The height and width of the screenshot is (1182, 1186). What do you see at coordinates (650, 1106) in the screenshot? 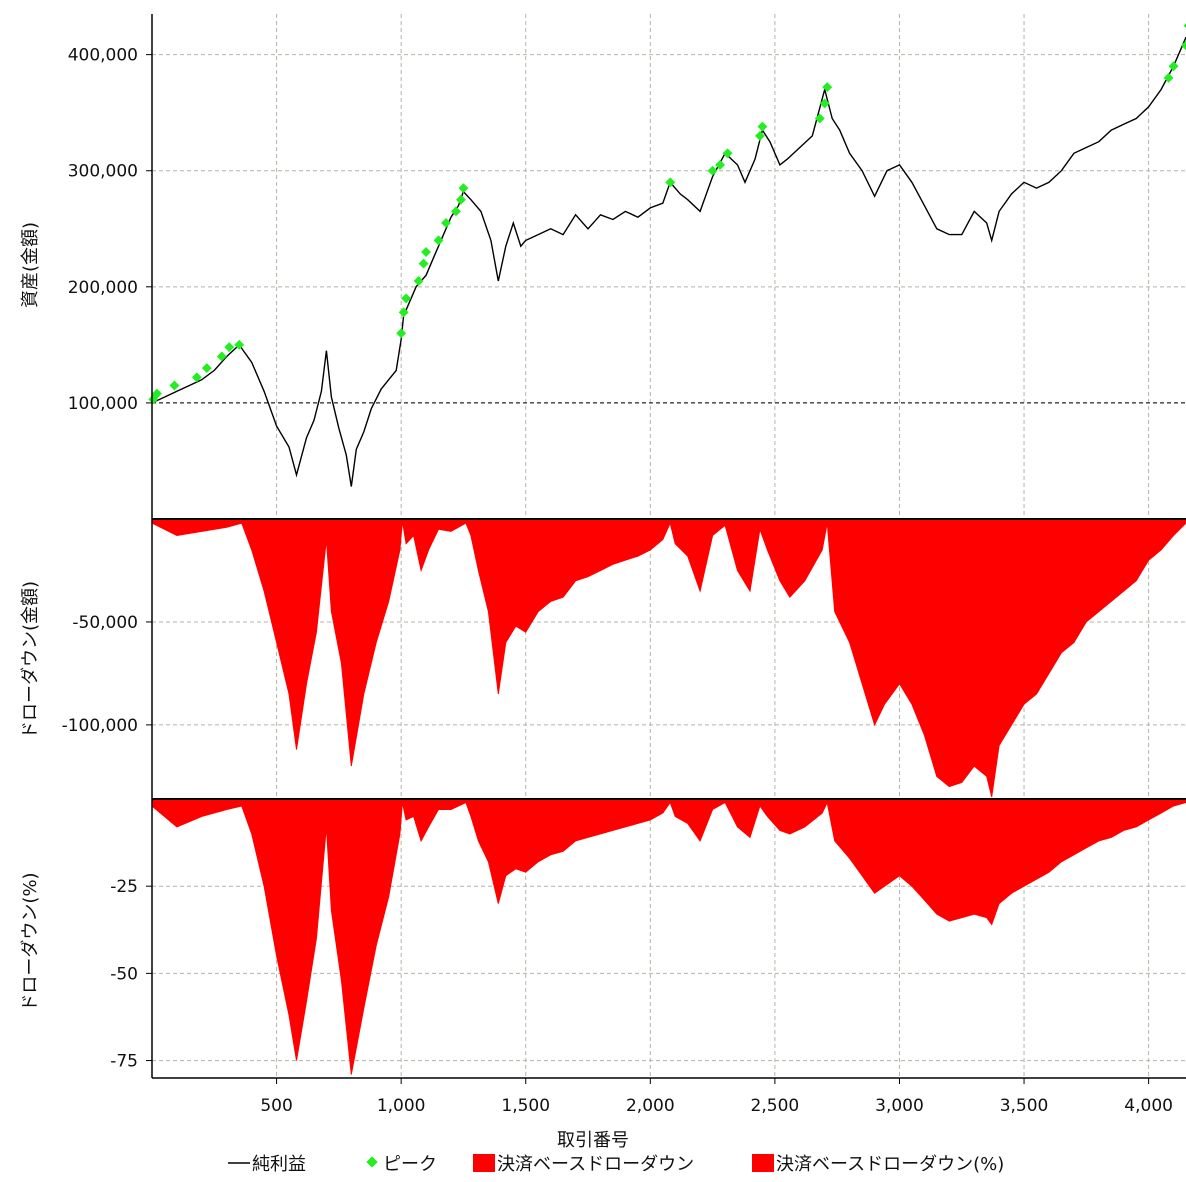
I see `x-tick-label: 2,000` at bounding box center [650, 1106].